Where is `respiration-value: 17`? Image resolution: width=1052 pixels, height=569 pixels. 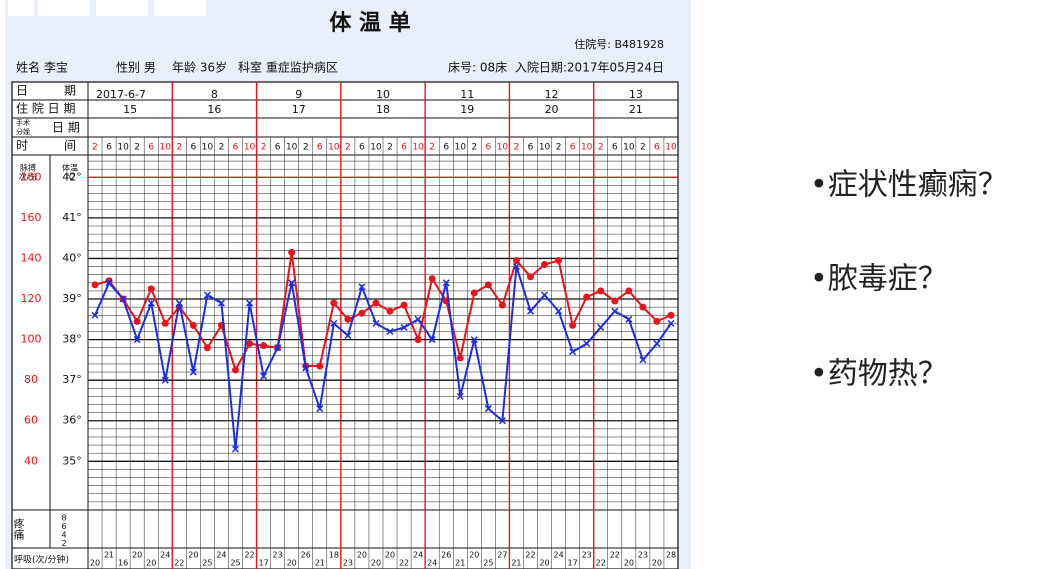
respiration-value: 17 is located at coordinates (573, 563).